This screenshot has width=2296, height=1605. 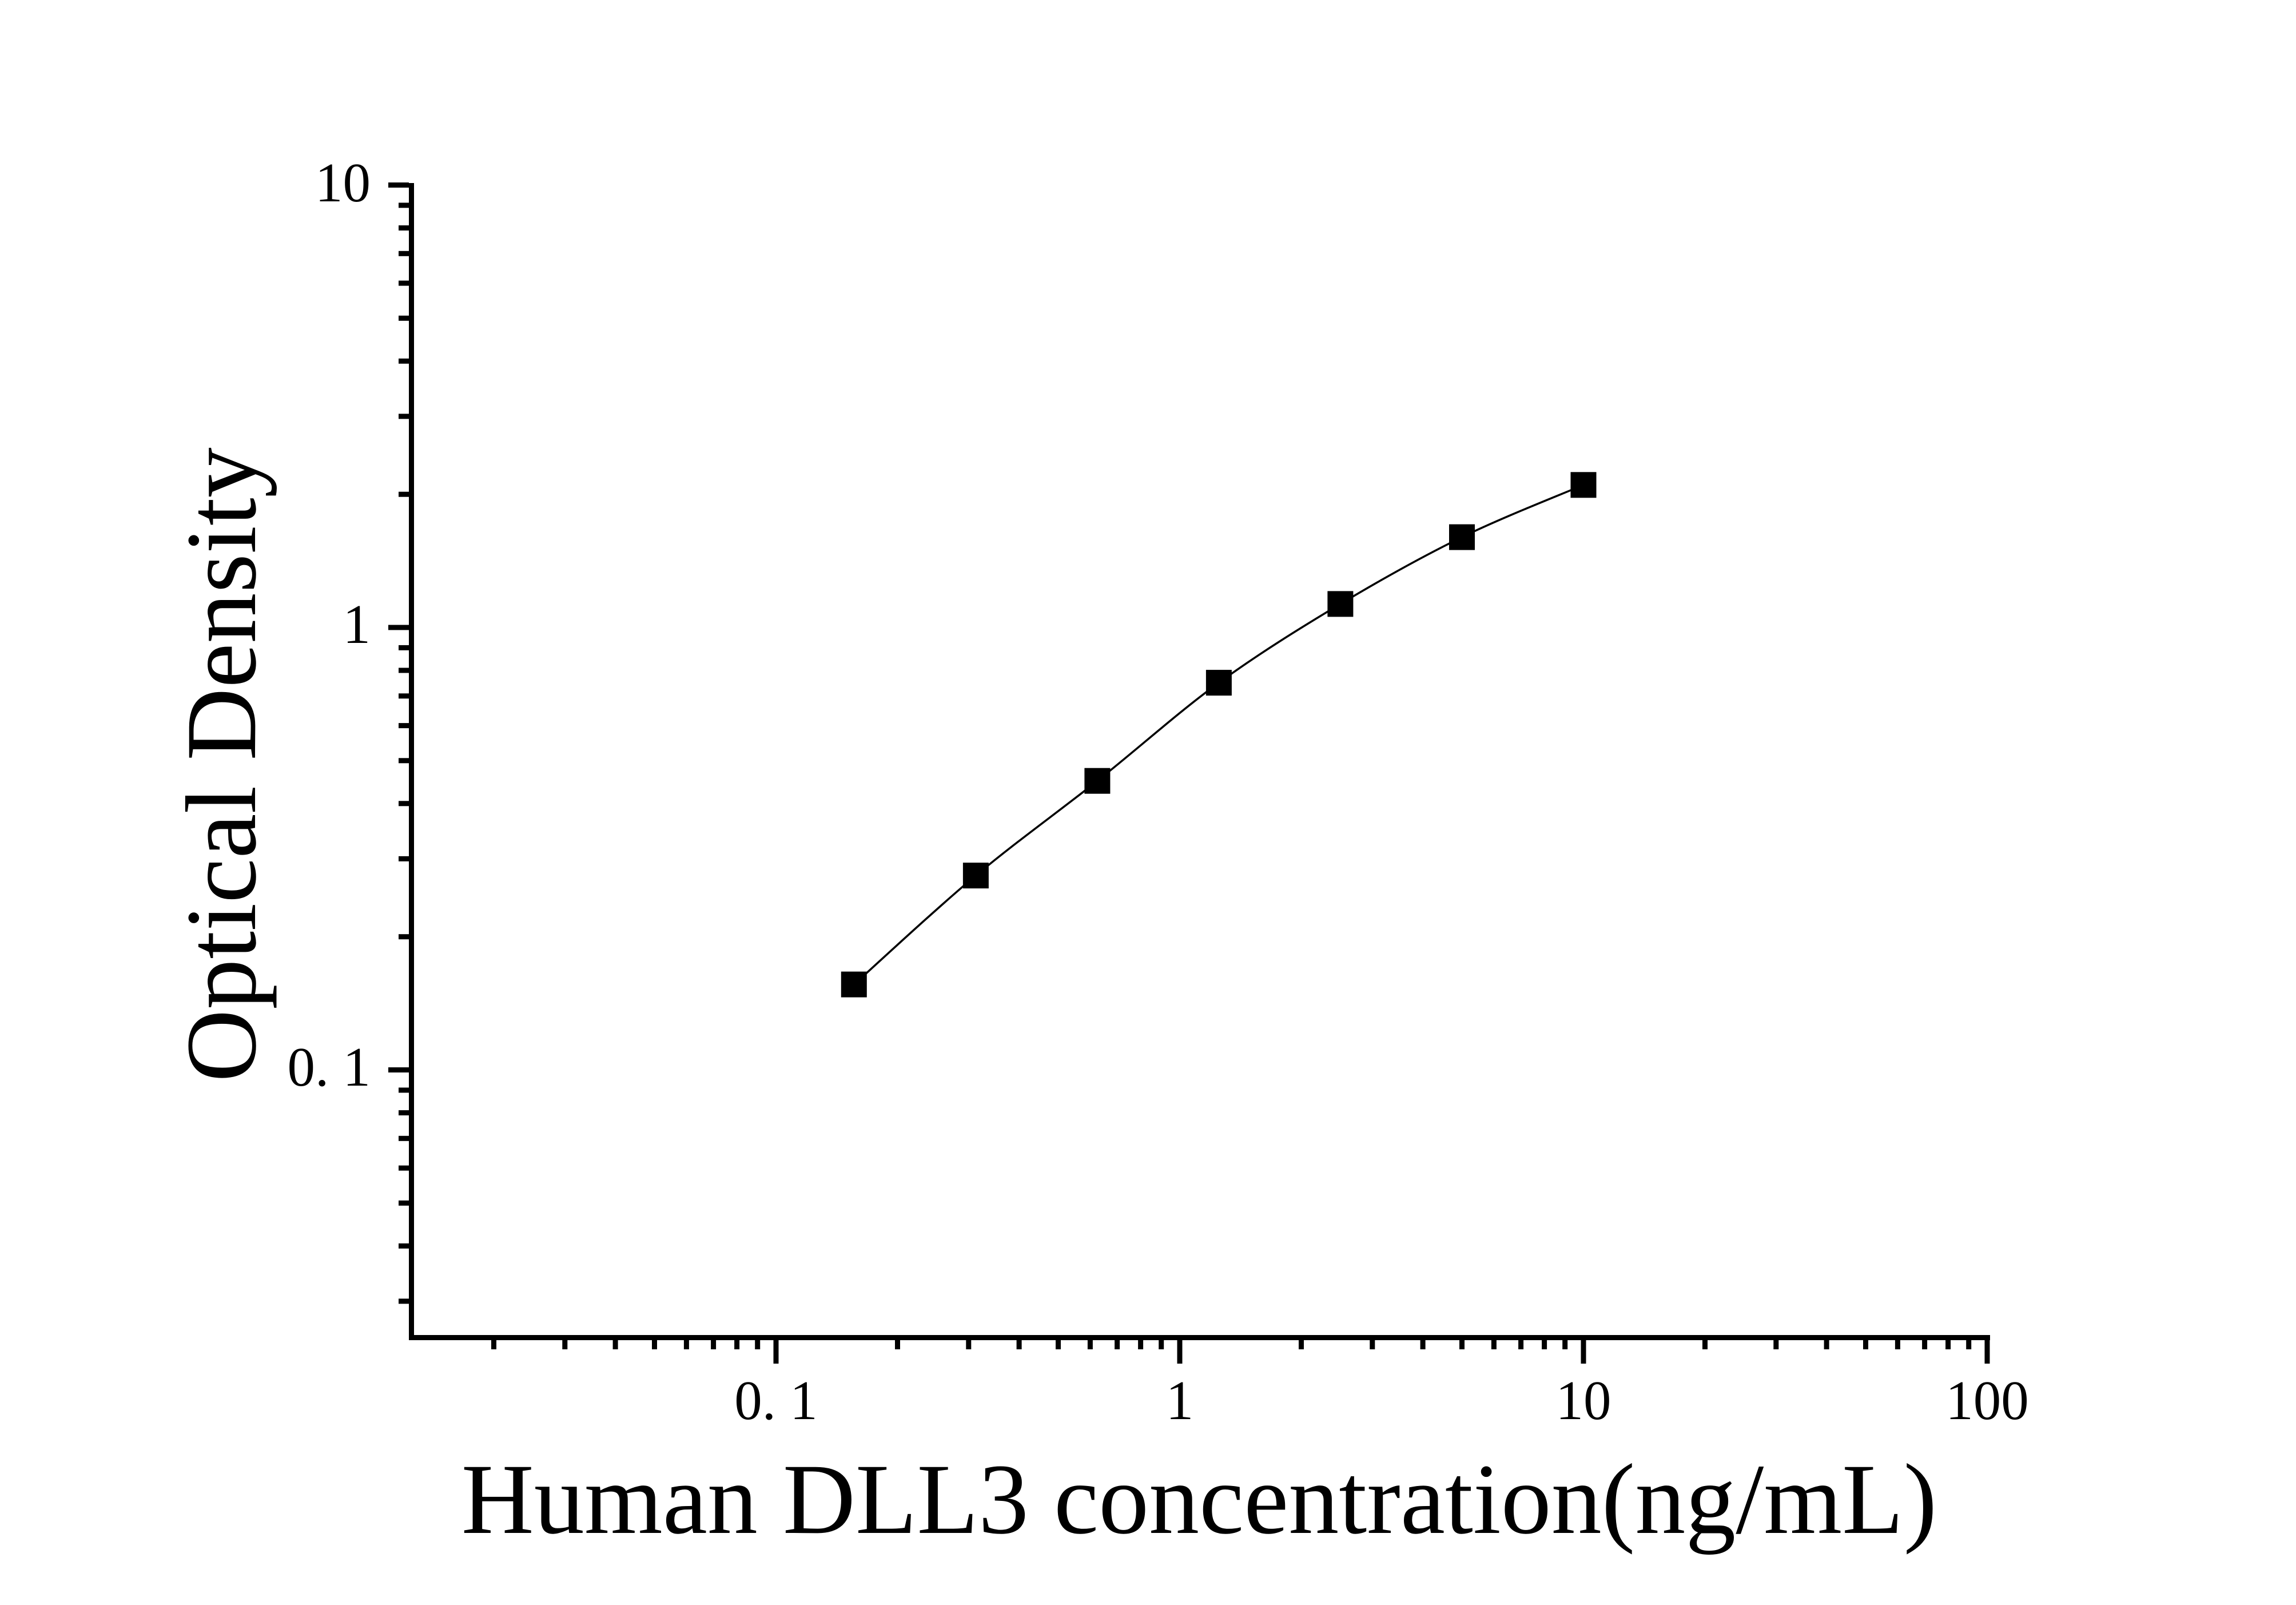 I want to click on x-axis-title: Human DLL3 concentration(ng/mL), so click(x=1199, y=1499).